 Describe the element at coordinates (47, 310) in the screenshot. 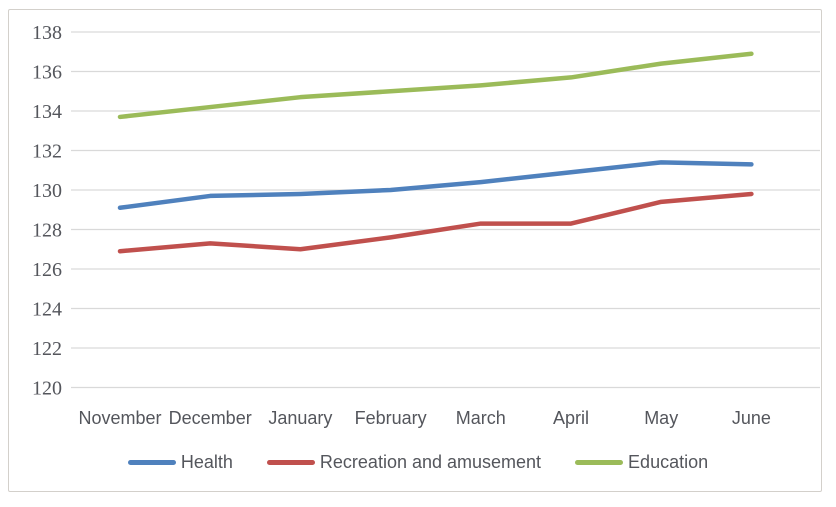

I see `y-tick-label-124: 124` at that location.